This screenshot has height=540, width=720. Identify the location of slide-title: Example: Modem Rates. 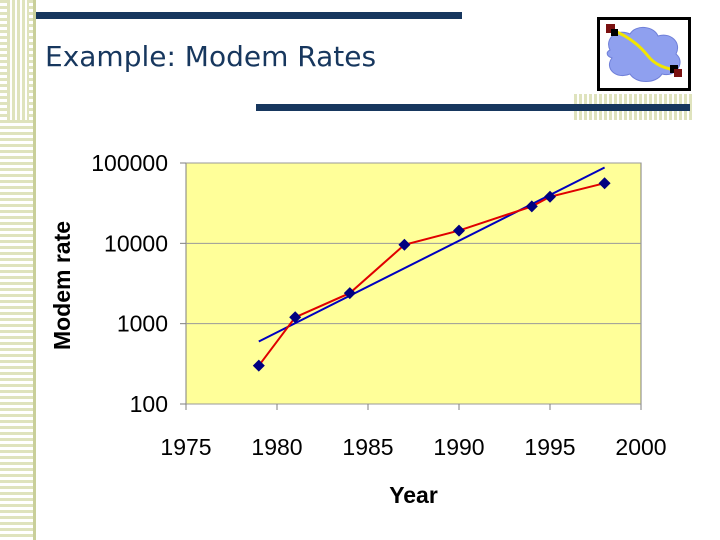
(211, 56).